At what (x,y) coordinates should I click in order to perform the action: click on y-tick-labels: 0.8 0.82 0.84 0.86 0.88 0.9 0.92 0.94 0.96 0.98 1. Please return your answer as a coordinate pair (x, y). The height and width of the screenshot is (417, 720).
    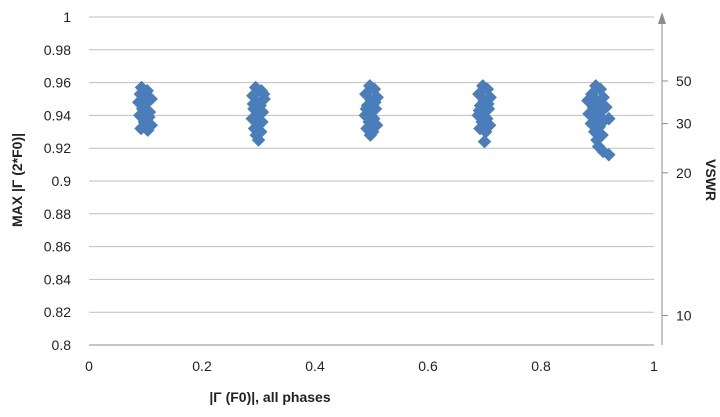
    Looking at the image, I should click on (57, 181).